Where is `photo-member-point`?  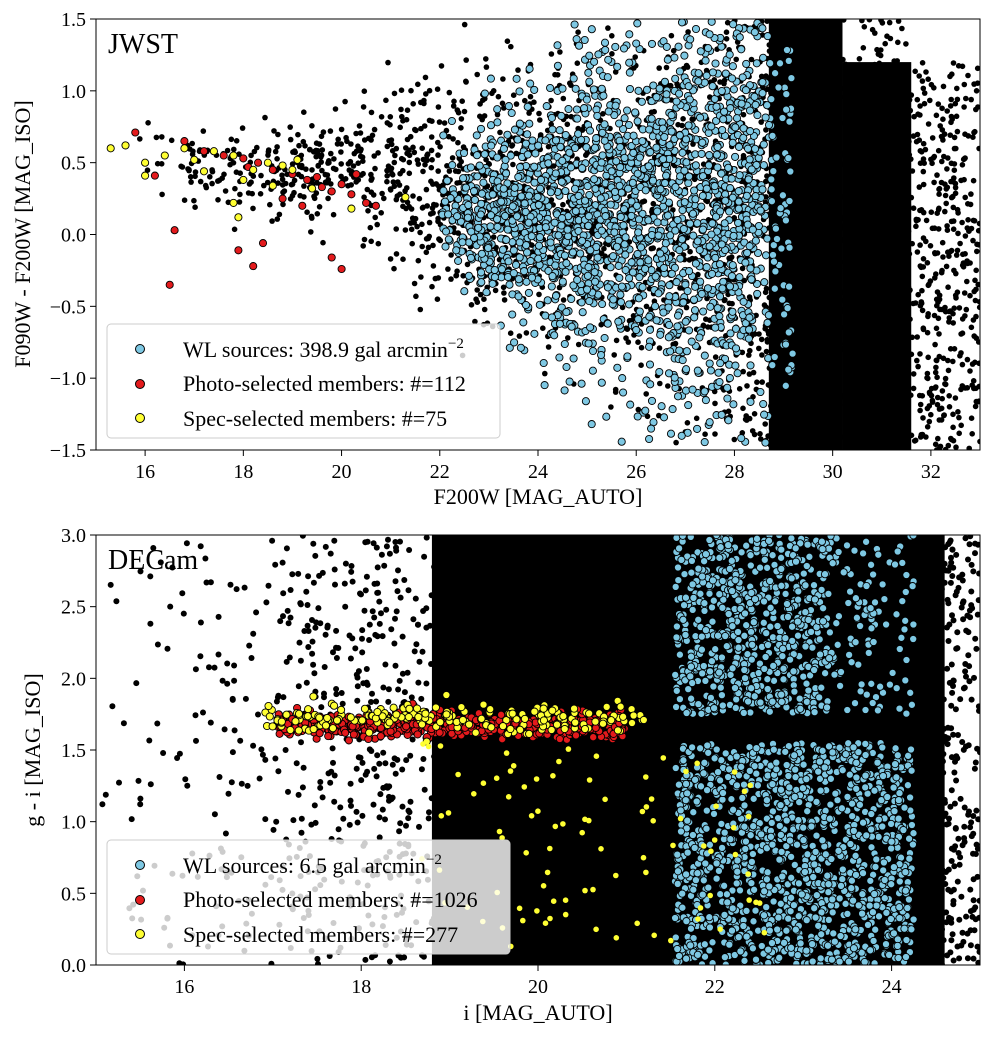
photo-member-point is located at coordinates (356, 174).